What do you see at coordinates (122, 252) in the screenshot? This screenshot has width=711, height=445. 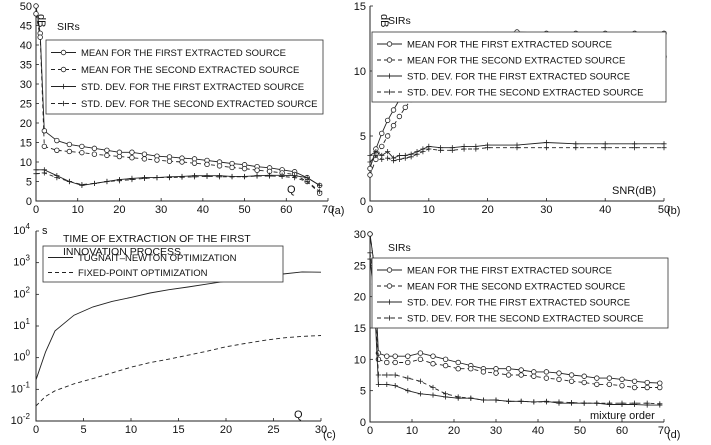 I see `chart-title-line-2: INNOVATION PROCESS` at bounding box center [122, 252].